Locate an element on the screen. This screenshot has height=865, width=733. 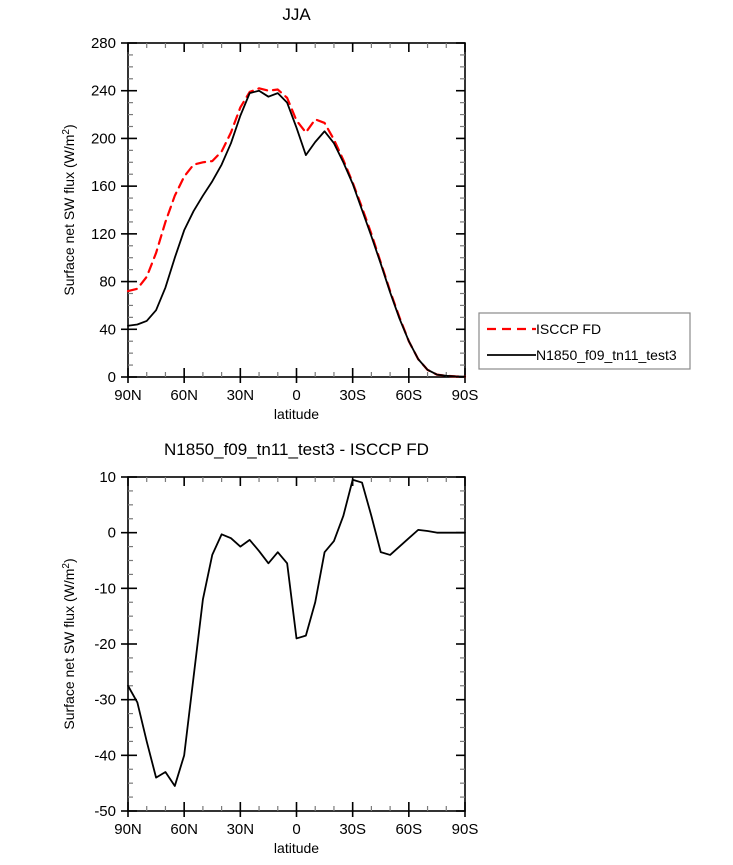
legend-label-2: N1850_f09_tn11_test3 is located at coordinates (606, 355).